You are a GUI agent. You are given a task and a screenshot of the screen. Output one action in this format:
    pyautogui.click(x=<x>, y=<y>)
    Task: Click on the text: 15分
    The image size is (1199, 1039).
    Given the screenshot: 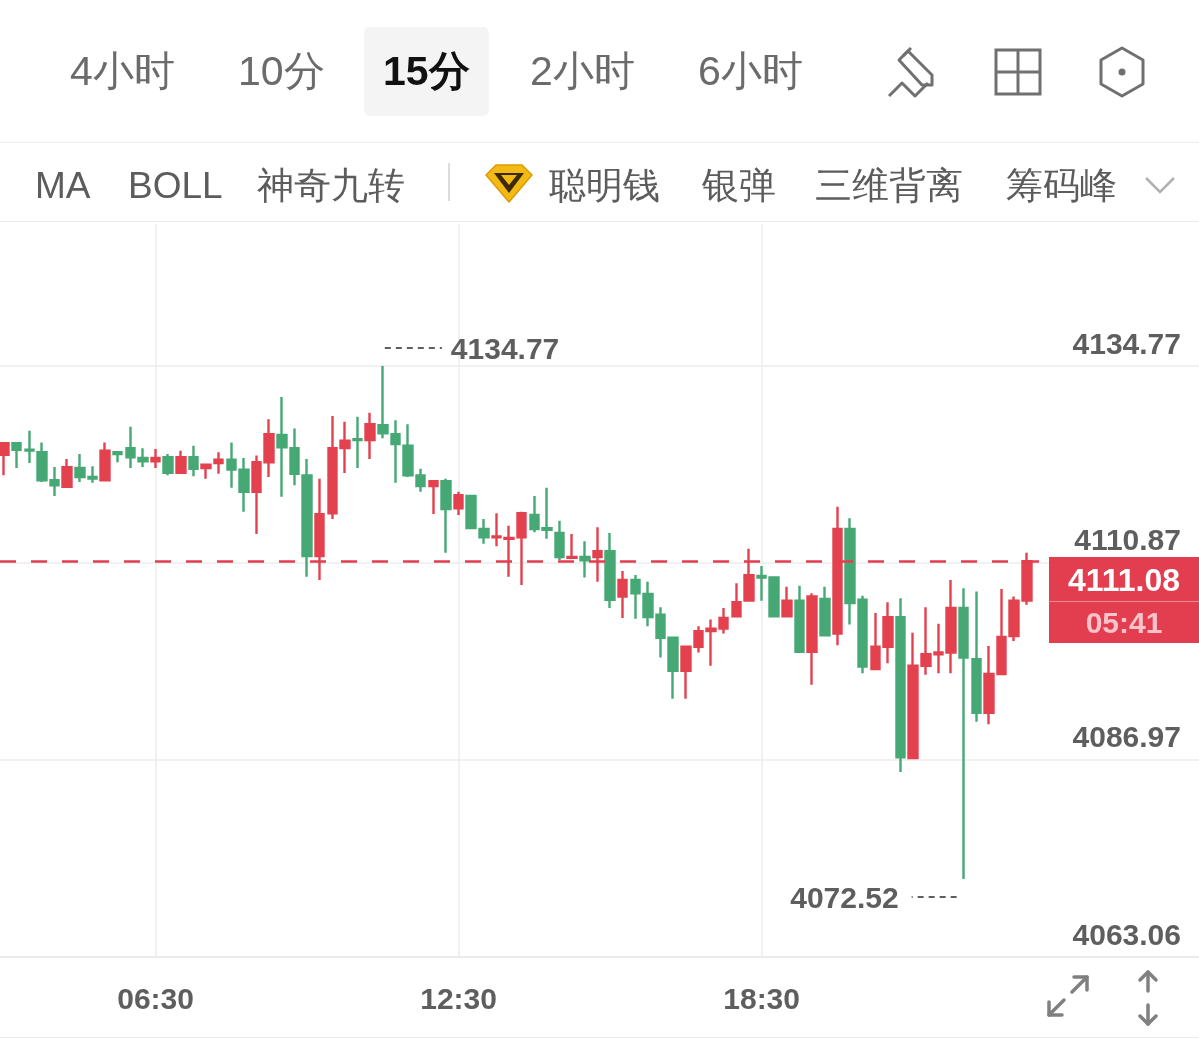 What is the action you would take?
    pyautogui.click(x=426, y=71)
    